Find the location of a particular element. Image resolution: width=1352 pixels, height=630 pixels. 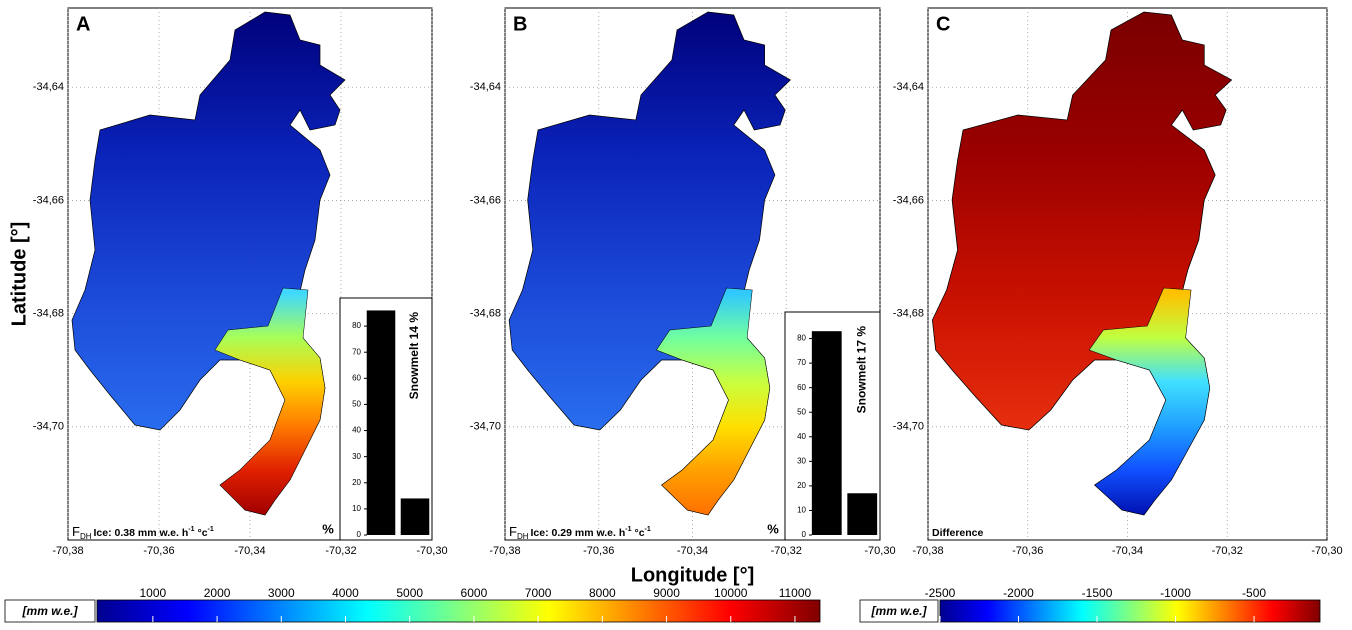

colorbar-tick-label: -2500 is located at coordinates (940, 593).